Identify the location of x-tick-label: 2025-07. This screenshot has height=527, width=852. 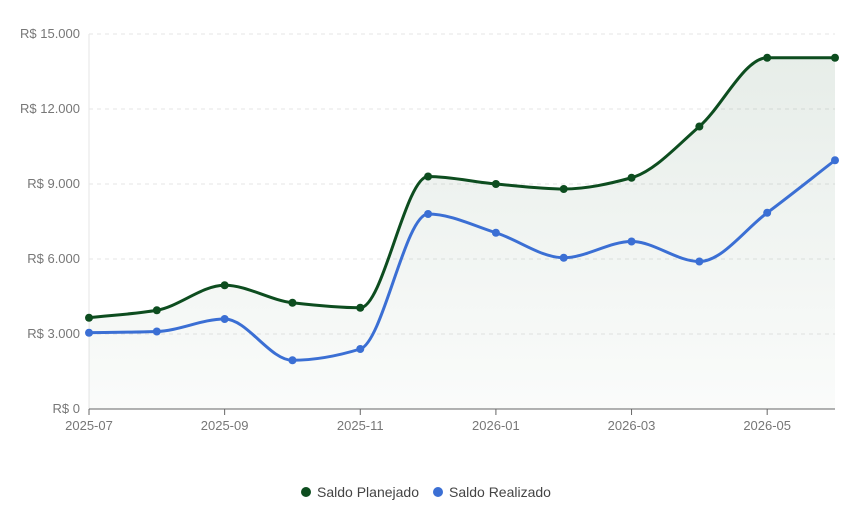
(89, 425).